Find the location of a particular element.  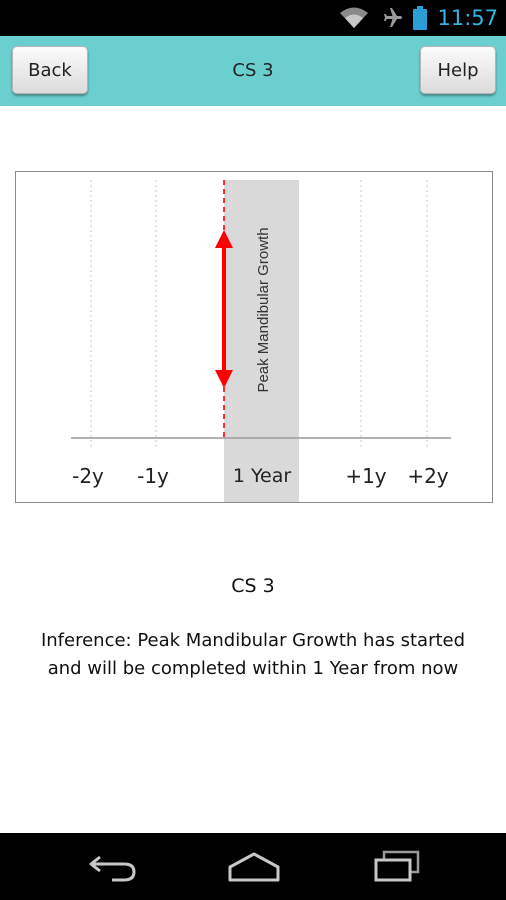

tick-label-minus-1y: -1y is located at coordinates (153, 476).